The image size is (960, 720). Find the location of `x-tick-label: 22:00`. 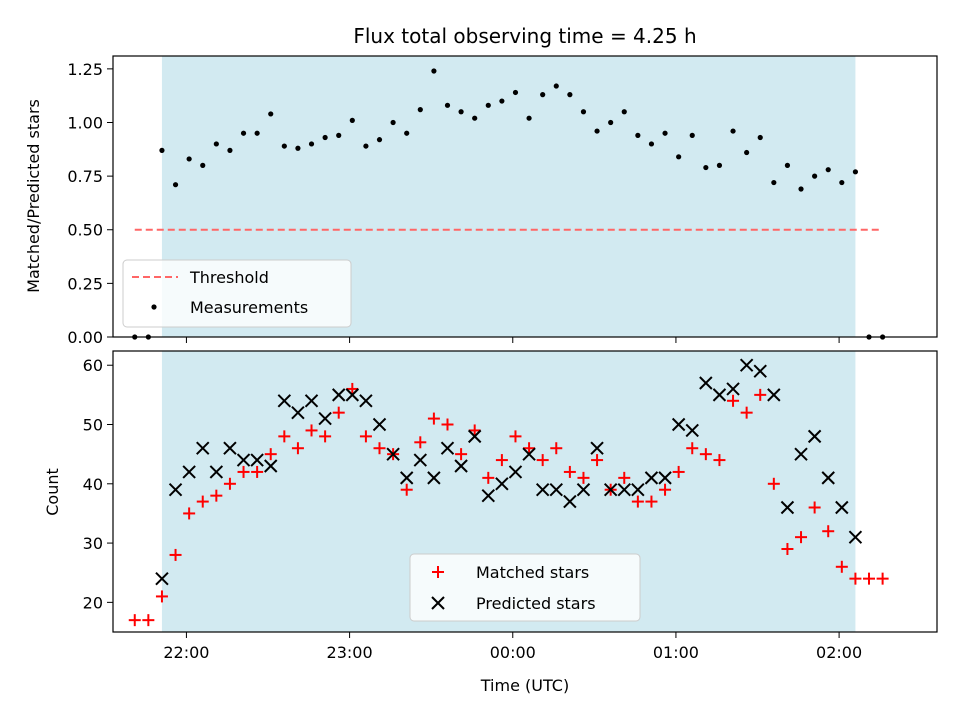

x-tick-label: 22:00 is located at coordinates (186, 652).